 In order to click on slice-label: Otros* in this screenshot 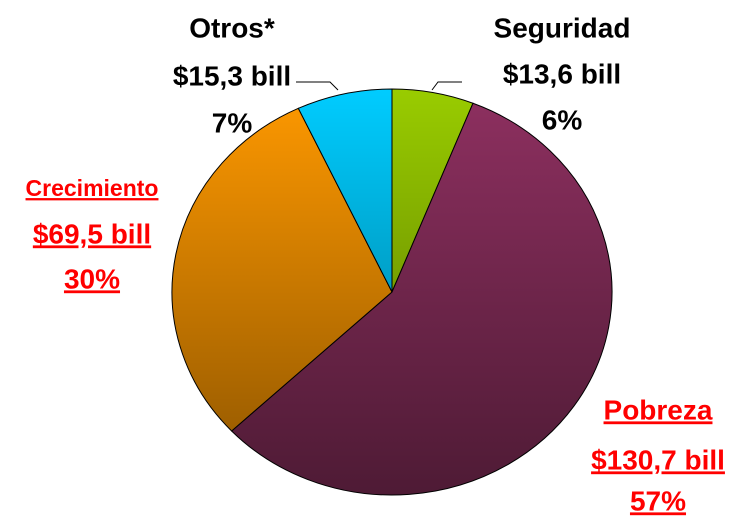, I will do `click(232, 27)`.